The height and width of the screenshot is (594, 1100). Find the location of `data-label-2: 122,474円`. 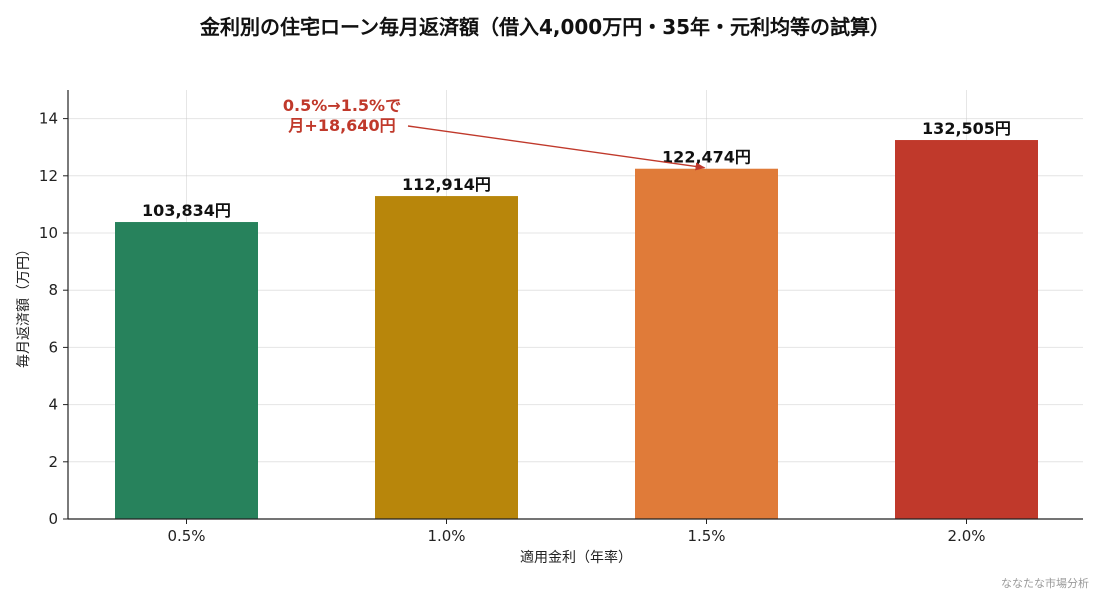

data-label-2: 122,474円 is located at coordinates (706, 157).